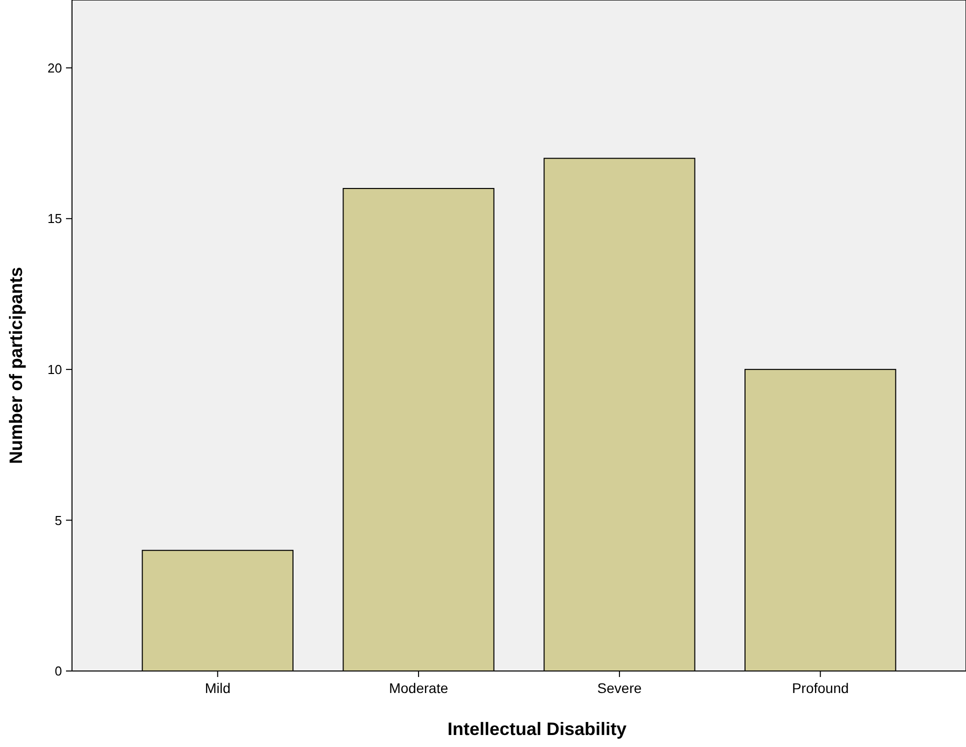 Image resolution: width=966 pixels, height=747 pixels. I want to click on y-tick-label: 0, so click(58, 671).